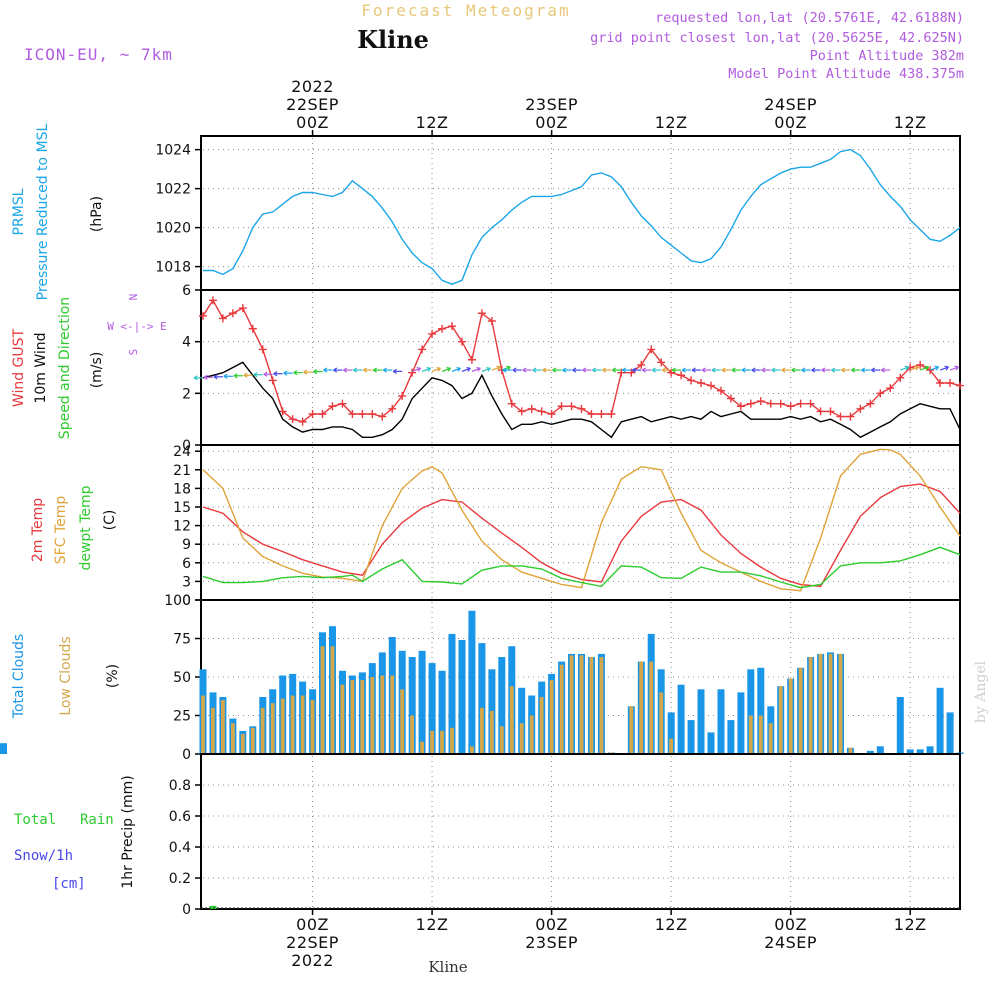 This screenshot has height=1000, width=1000. Describe the element at coordinates (910, 924) in the screenshot. I see `bottom-time-label: 12Z` at that location.